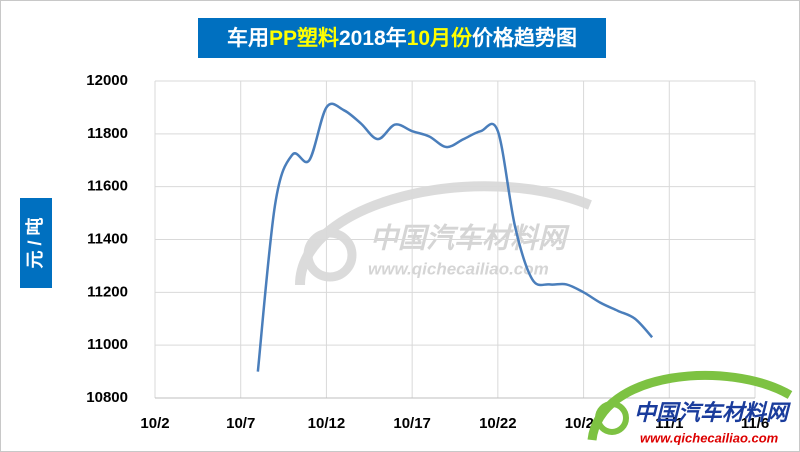  What do you see at coordinates (248, 38) in the screenshot?
I see `title-segment: 车用` at bounding box center [248, 38].